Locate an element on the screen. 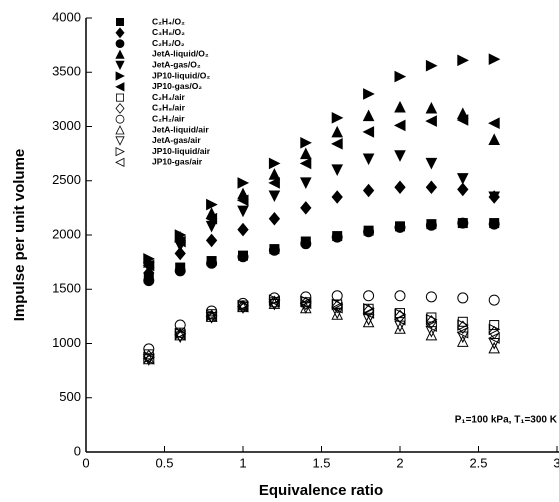 The height and width of the screenshot is (502, 559). legend-label: JetA-liquid/O₂ is located at coordinates (180, 54).